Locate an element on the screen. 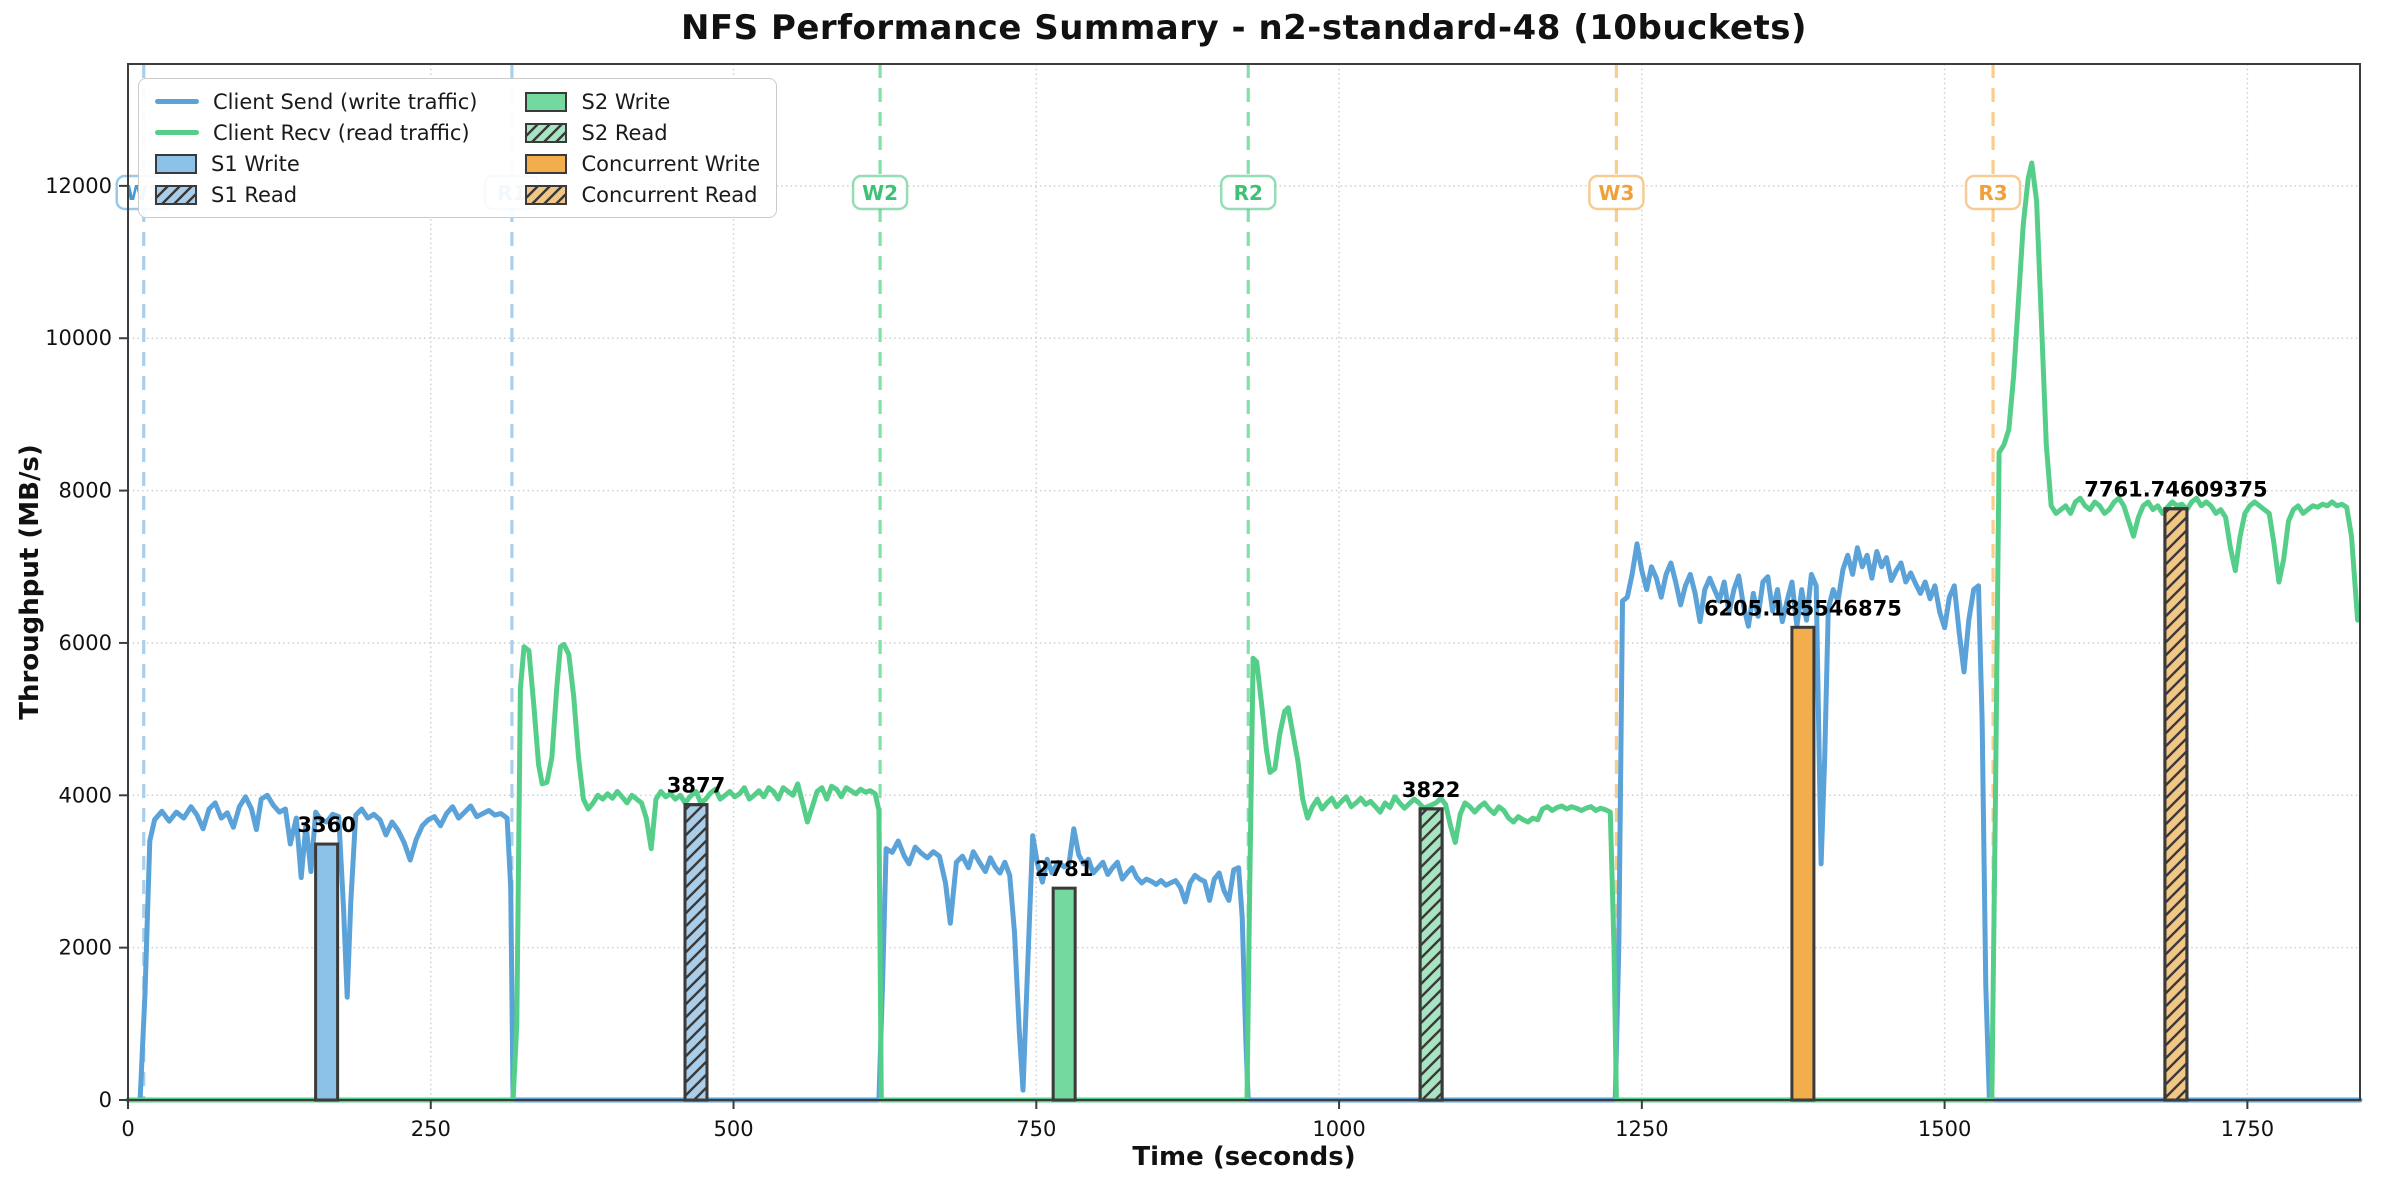 This screenshot has width=2386, height=1184. legend-item-s2-write: S2 Write is located at coordinates (642, 101).